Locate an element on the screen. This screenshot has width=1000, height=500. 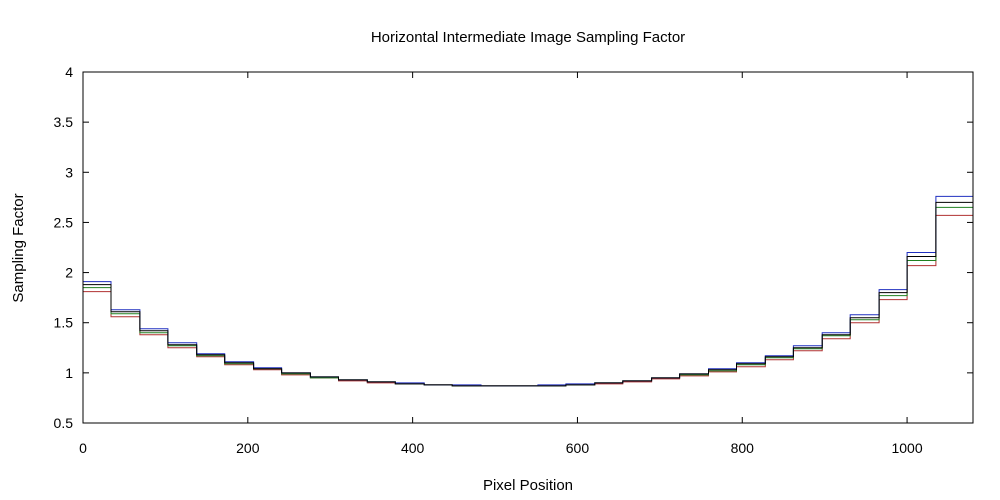
x-tick-label: 200 is located at coordinates (248, 448).